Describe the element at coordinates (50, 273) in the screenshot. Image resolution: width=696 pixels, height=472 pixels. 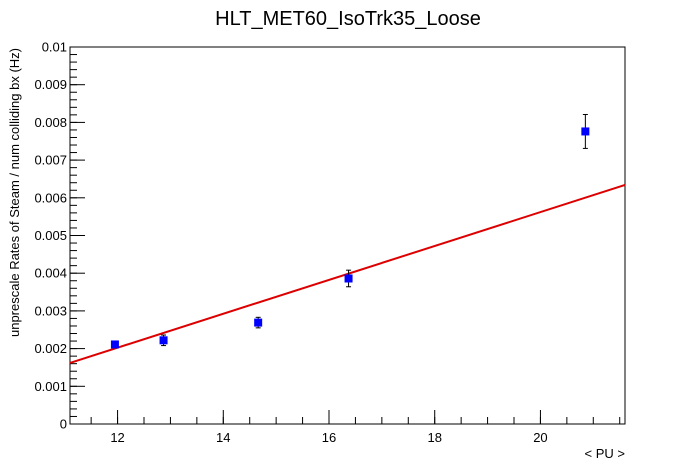
I see `y-tick-label: 0.004` at that location.